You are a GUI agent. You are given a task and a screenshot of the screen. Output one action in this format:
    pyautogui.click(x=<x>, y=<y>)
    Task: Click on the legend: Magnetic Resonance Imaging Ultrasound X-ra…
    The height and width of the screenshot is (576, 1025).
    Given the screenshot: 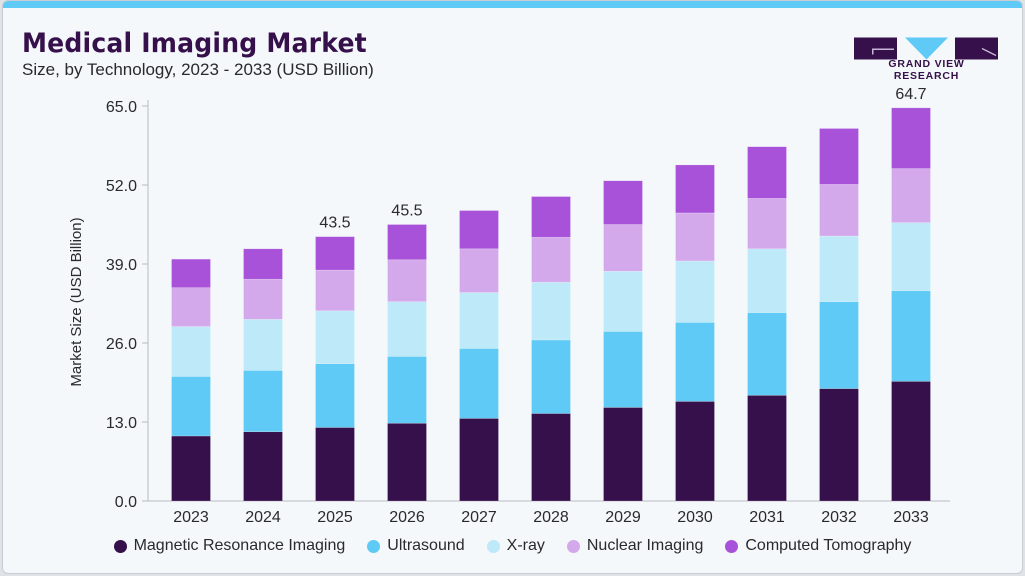 What is the action you would take?
    pyautogui.click(x=512, y=546)
    